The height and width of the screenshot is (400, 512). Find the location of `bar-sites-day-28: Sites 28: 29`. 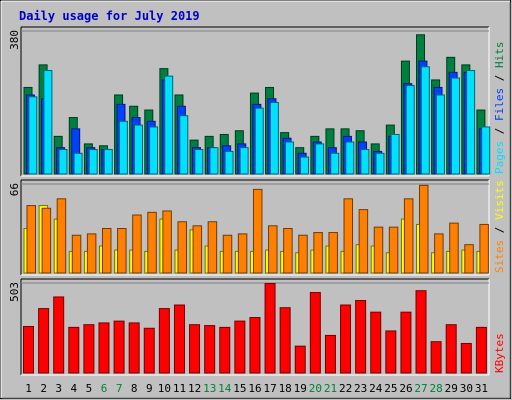

bar-sites-day-28: Sites 28: 29 is located at coordinates (439, 253).